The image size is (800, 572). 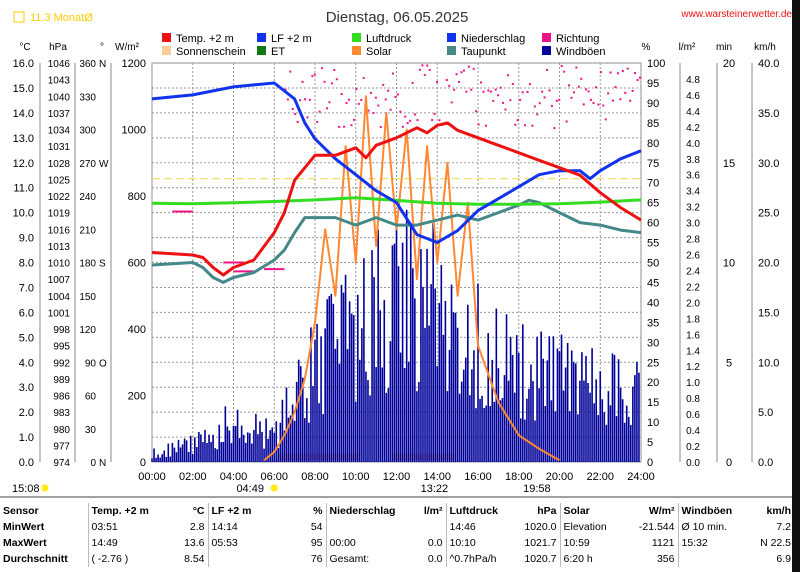 I want to click on tick-time: 10:00, so click(x=356, y=477).